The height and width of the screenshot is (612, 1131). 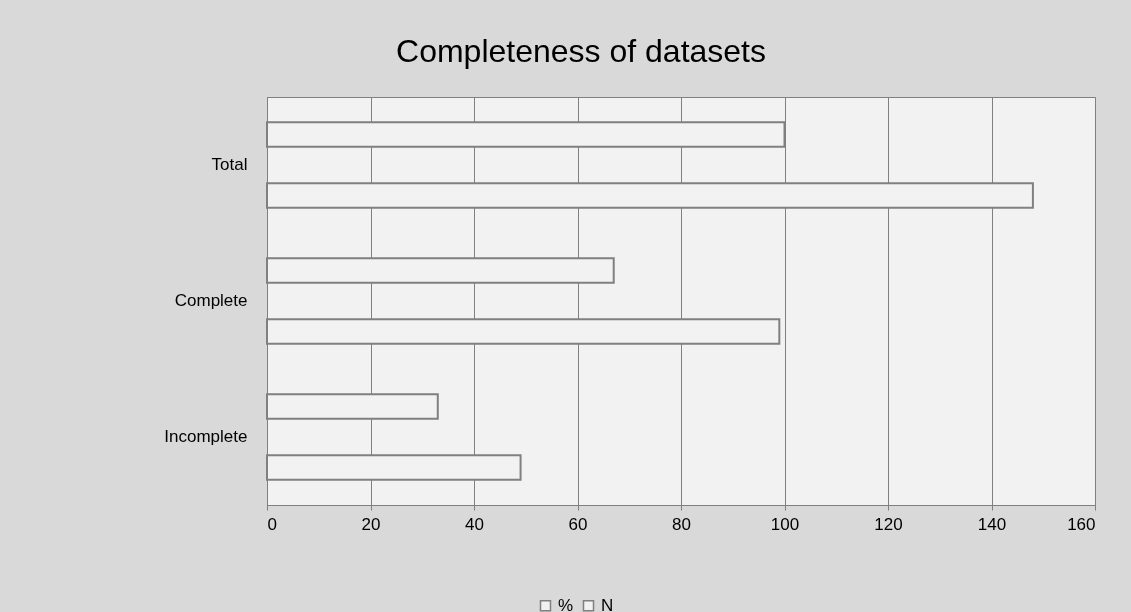 What do you see at coordinates (578, 524) in the screenshot?
I see `x-tick-label: 60` at bounding box center [578, 524].